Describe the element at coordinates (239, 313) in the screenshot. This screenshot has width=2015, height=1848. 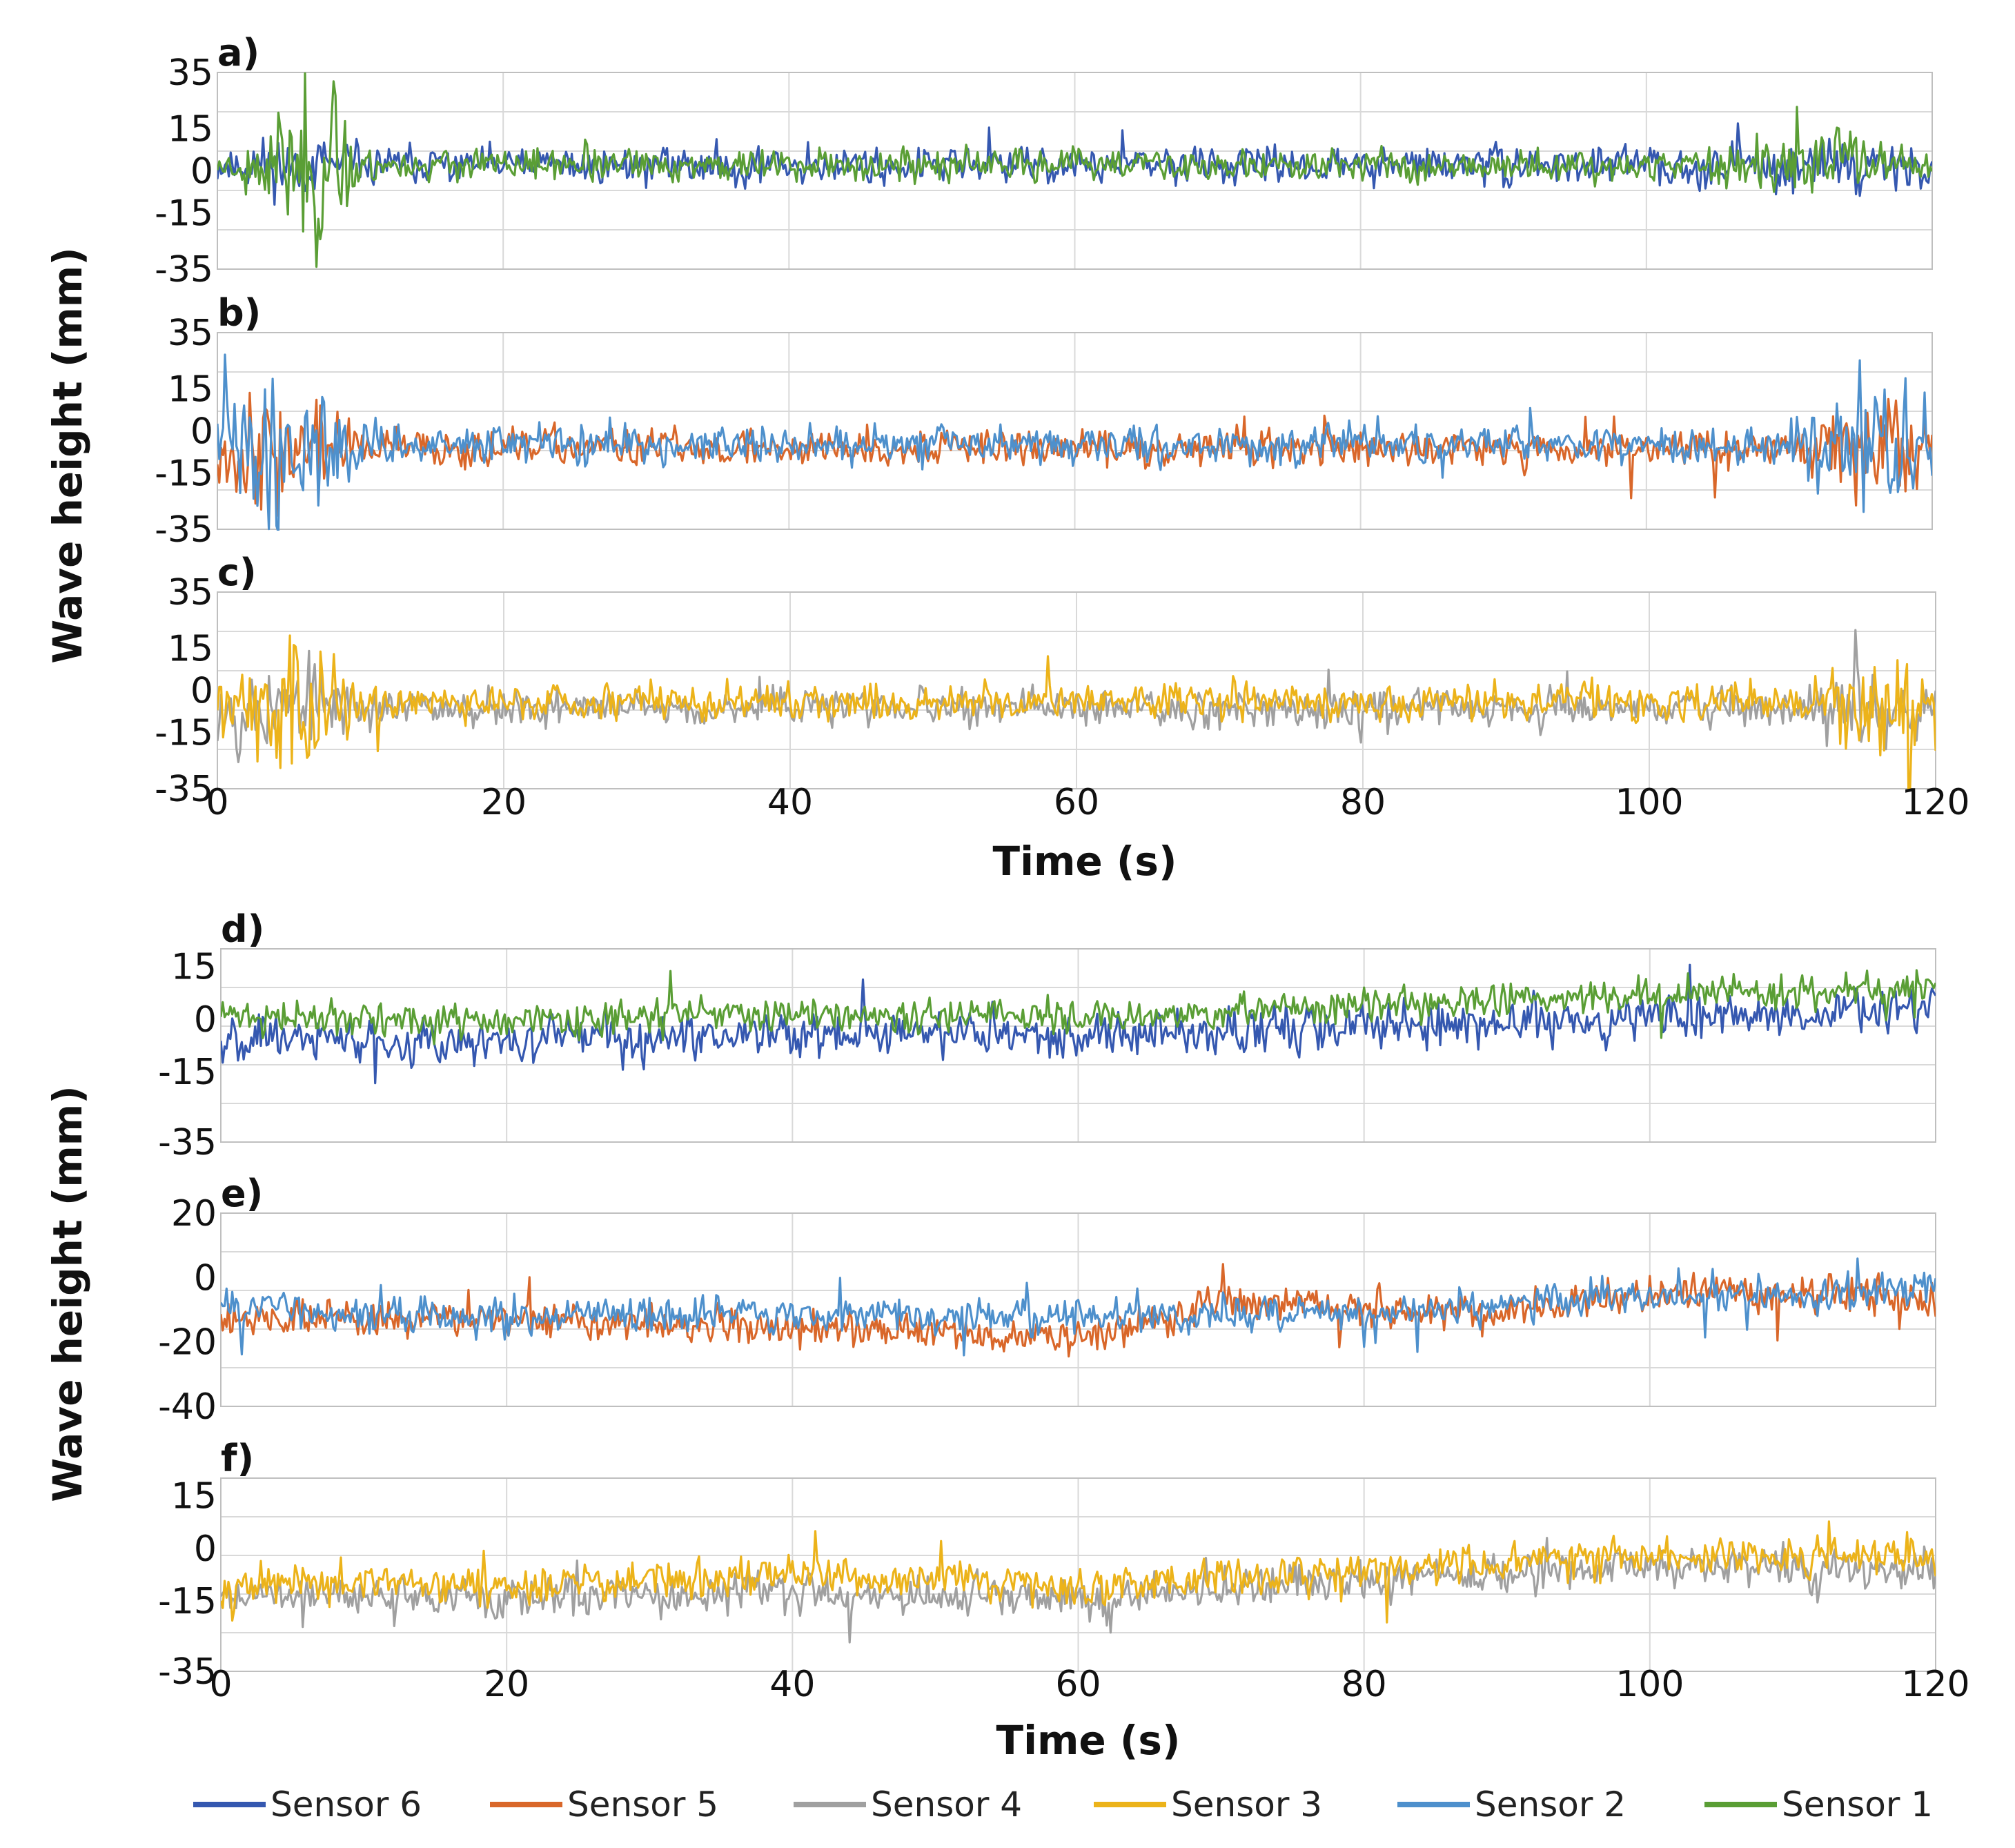
I see `panel-label: b)` at that location.